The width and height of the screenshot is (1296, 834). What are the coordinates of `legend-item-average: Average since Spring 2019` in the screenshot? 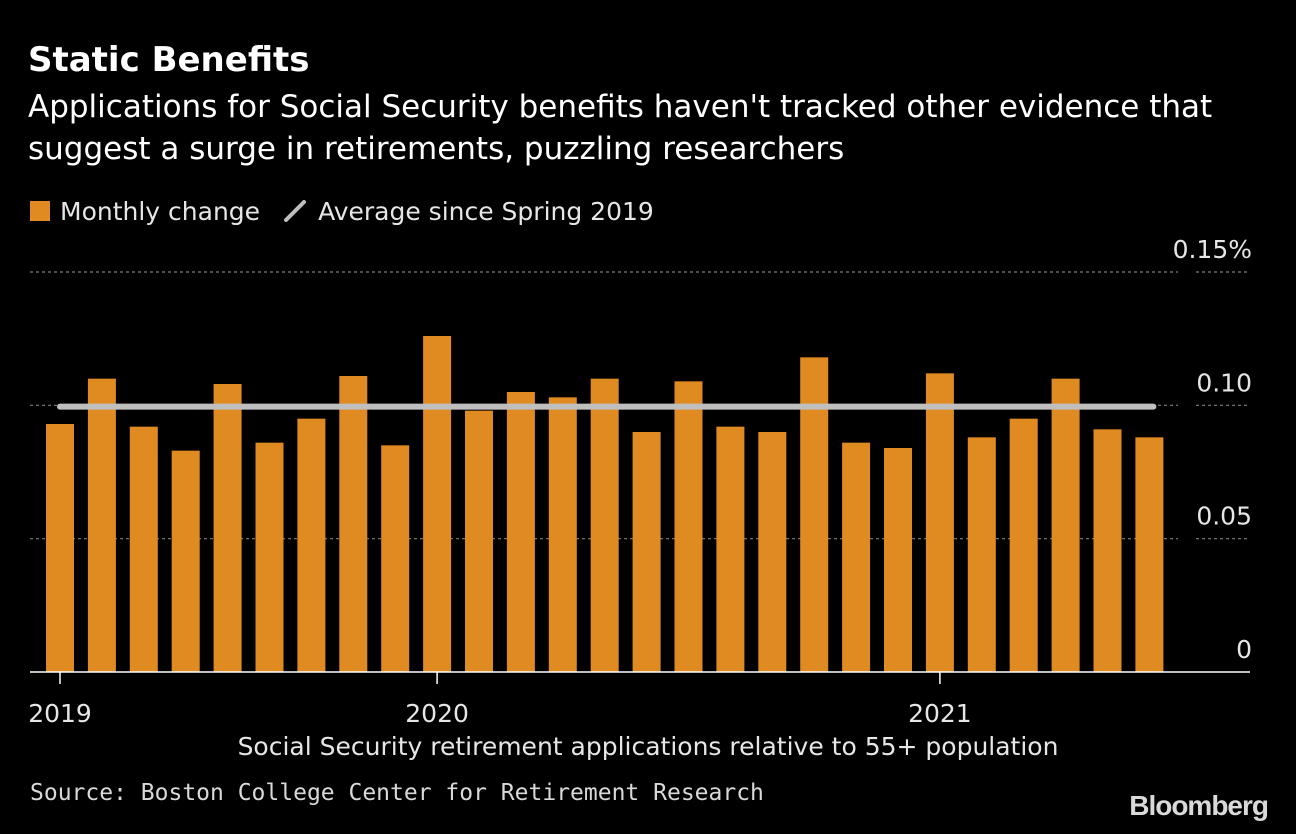 It's located at (468, 211).